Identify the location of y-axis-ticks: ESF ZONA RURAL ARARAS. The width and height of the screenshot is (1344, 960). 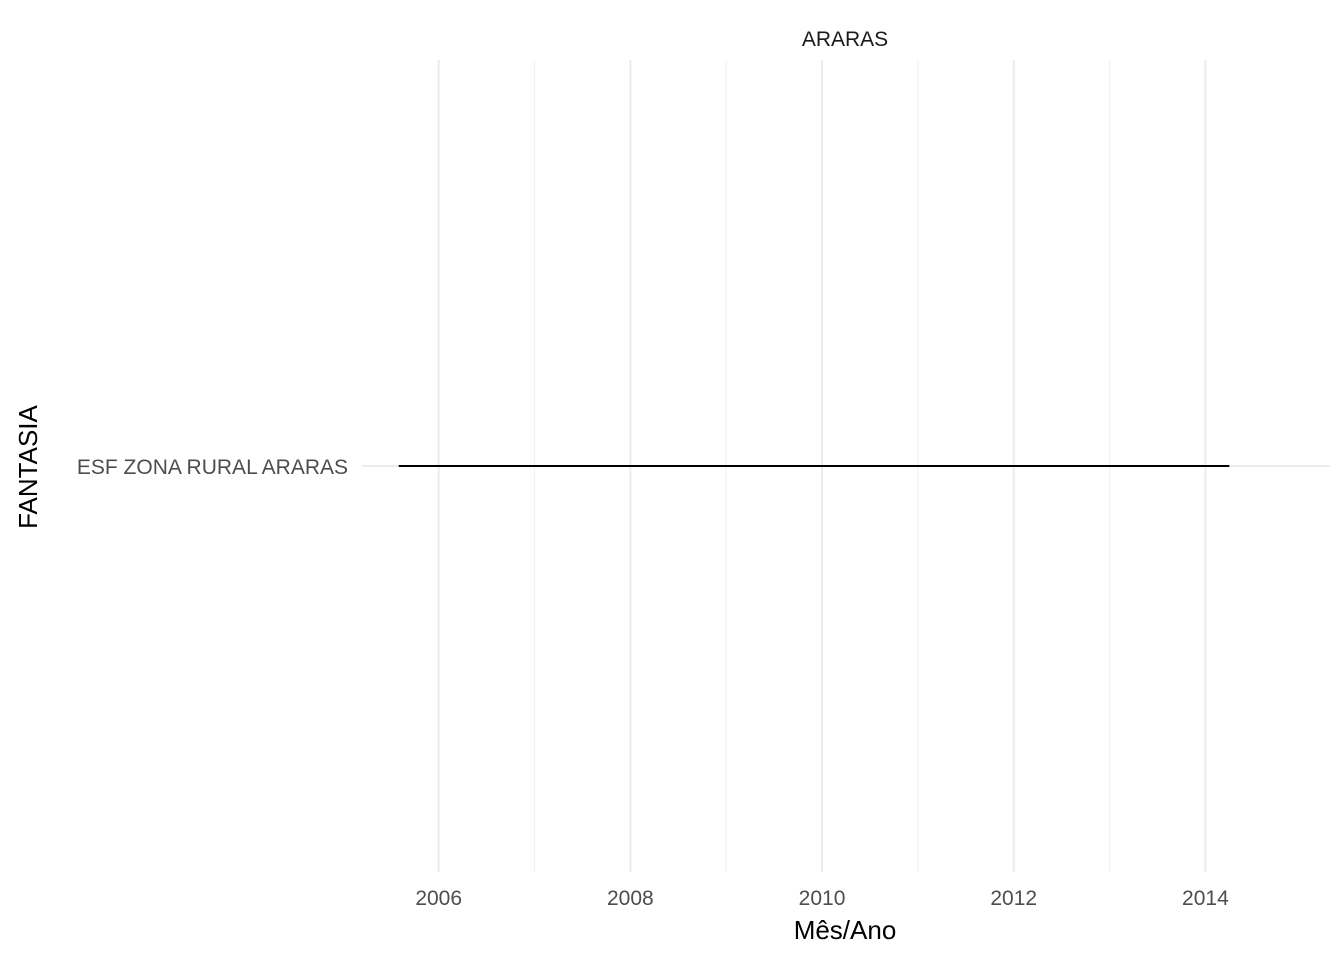
(212, 467).